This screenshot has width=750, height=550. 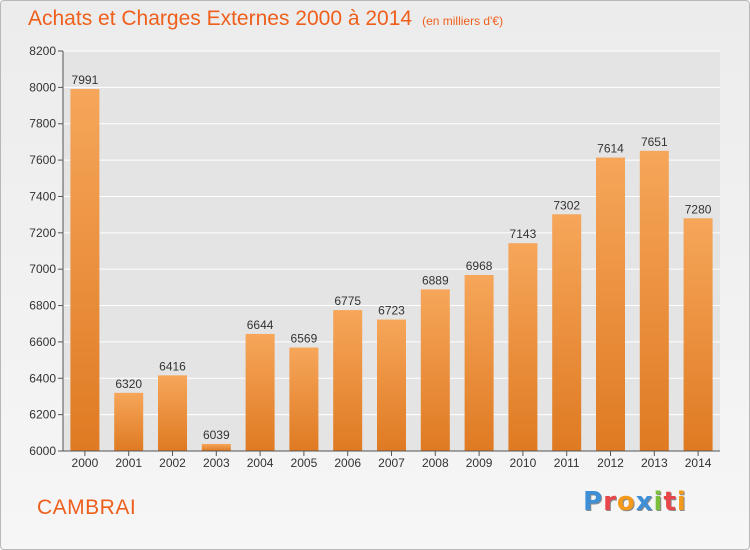 What do you see at coordinates (654, 463) in the screenshot?
I see `x-tick-label: 2013` at bounding box center [654, 463].